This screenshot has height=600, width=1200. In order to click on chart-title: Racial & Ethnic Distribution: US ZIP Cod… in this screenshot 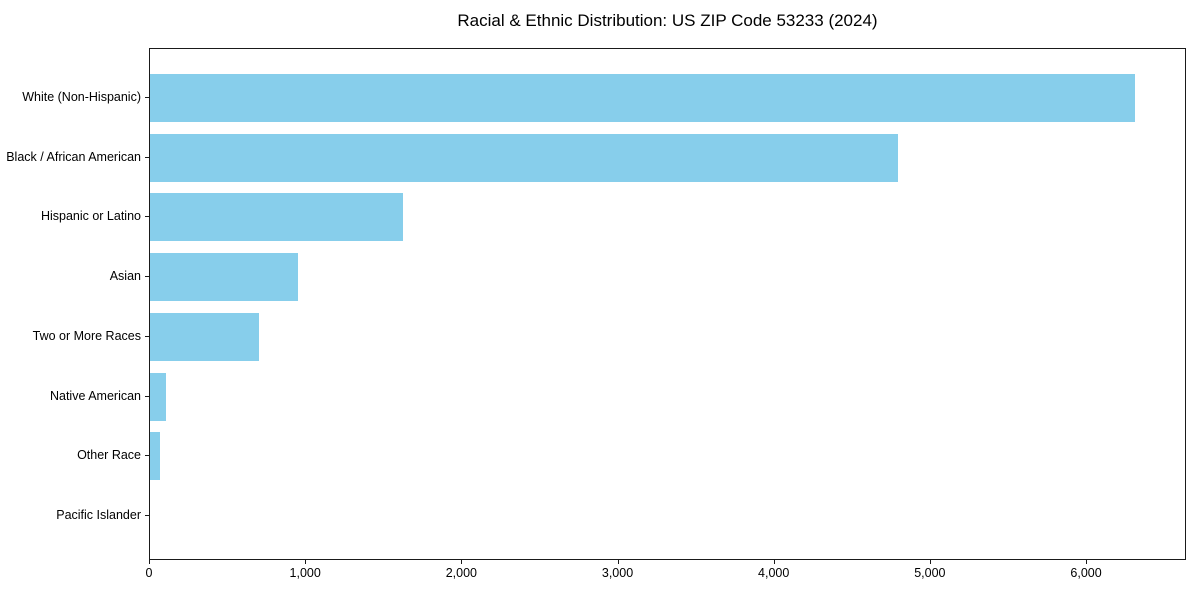, I will do `click(667, 20)`.